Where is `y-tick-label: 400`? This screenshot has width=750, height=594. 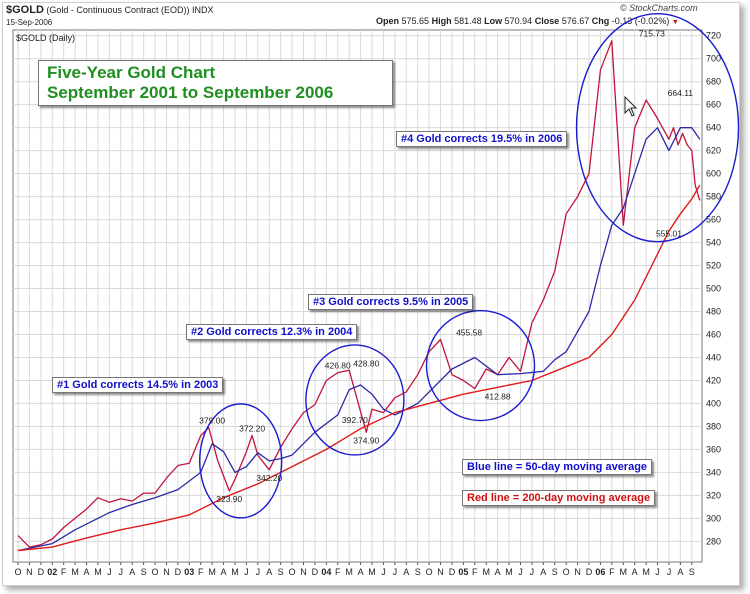
y-tick-label: 400 is located at coordinates (713, 403).